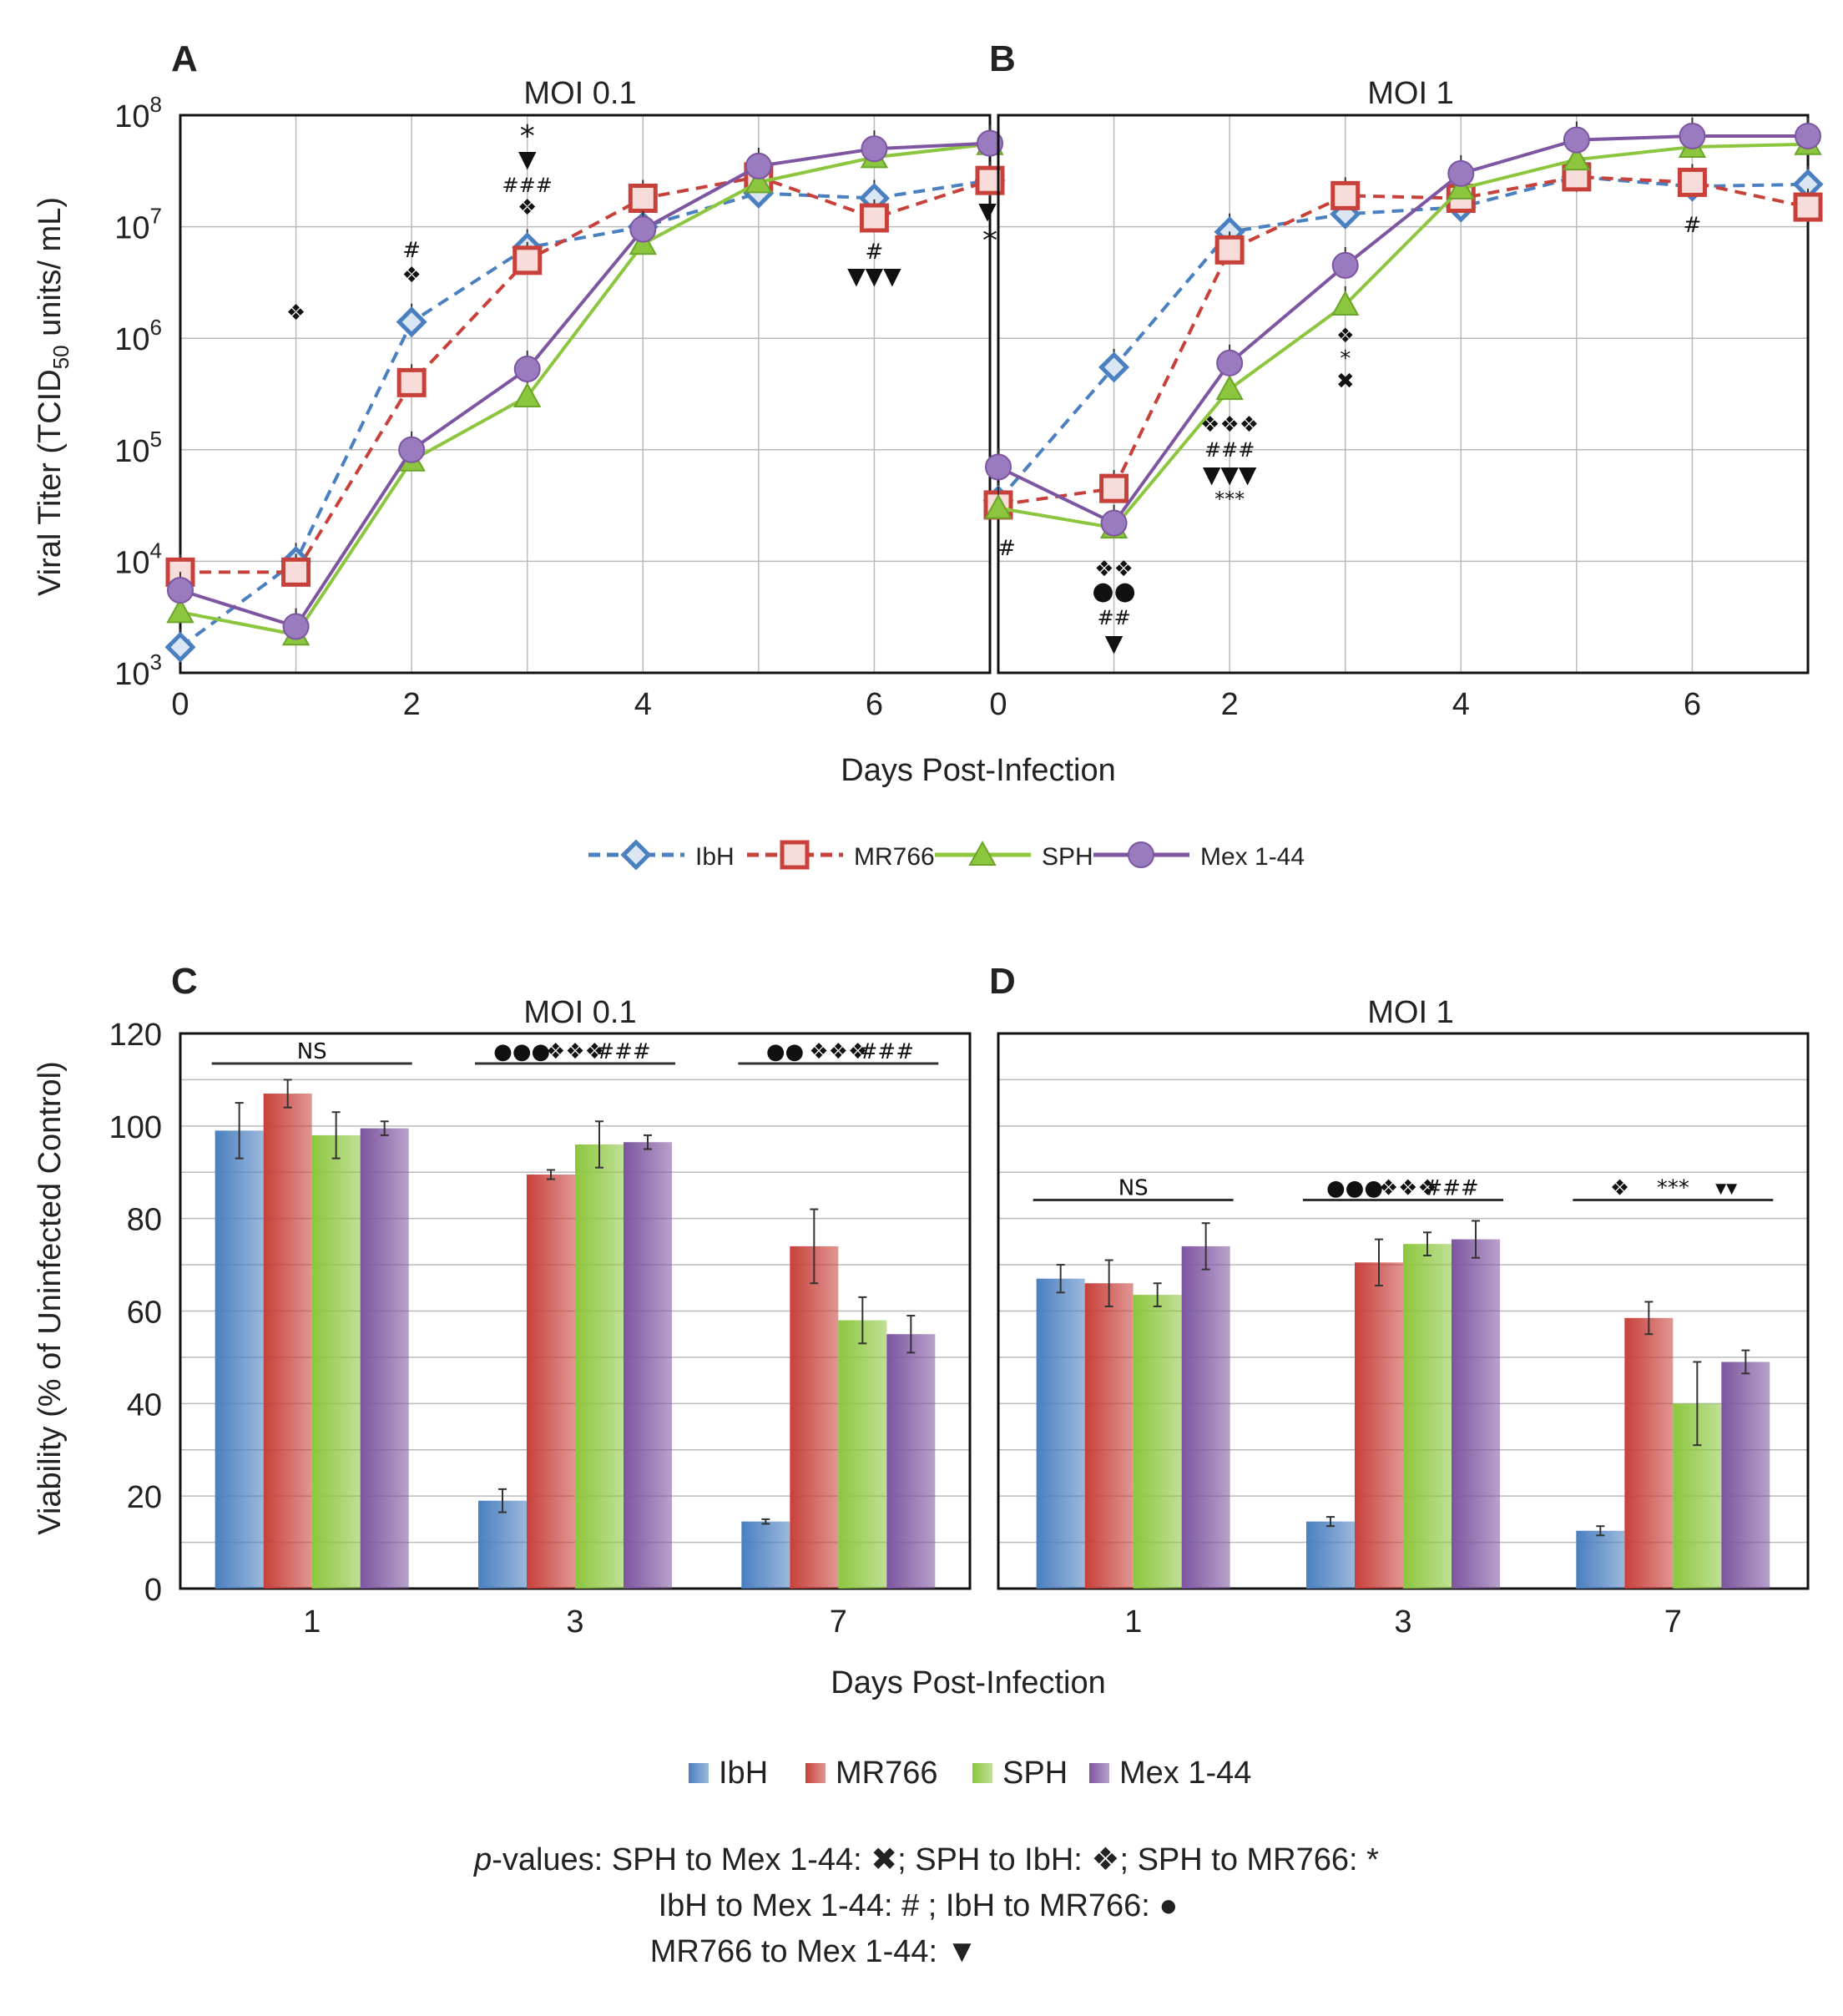 This screenshot has width=1843, height=2016. Describe the element at coordinates (575, 1051) in the screenshot. I see `significance-label: ❖❖❖` at that location.